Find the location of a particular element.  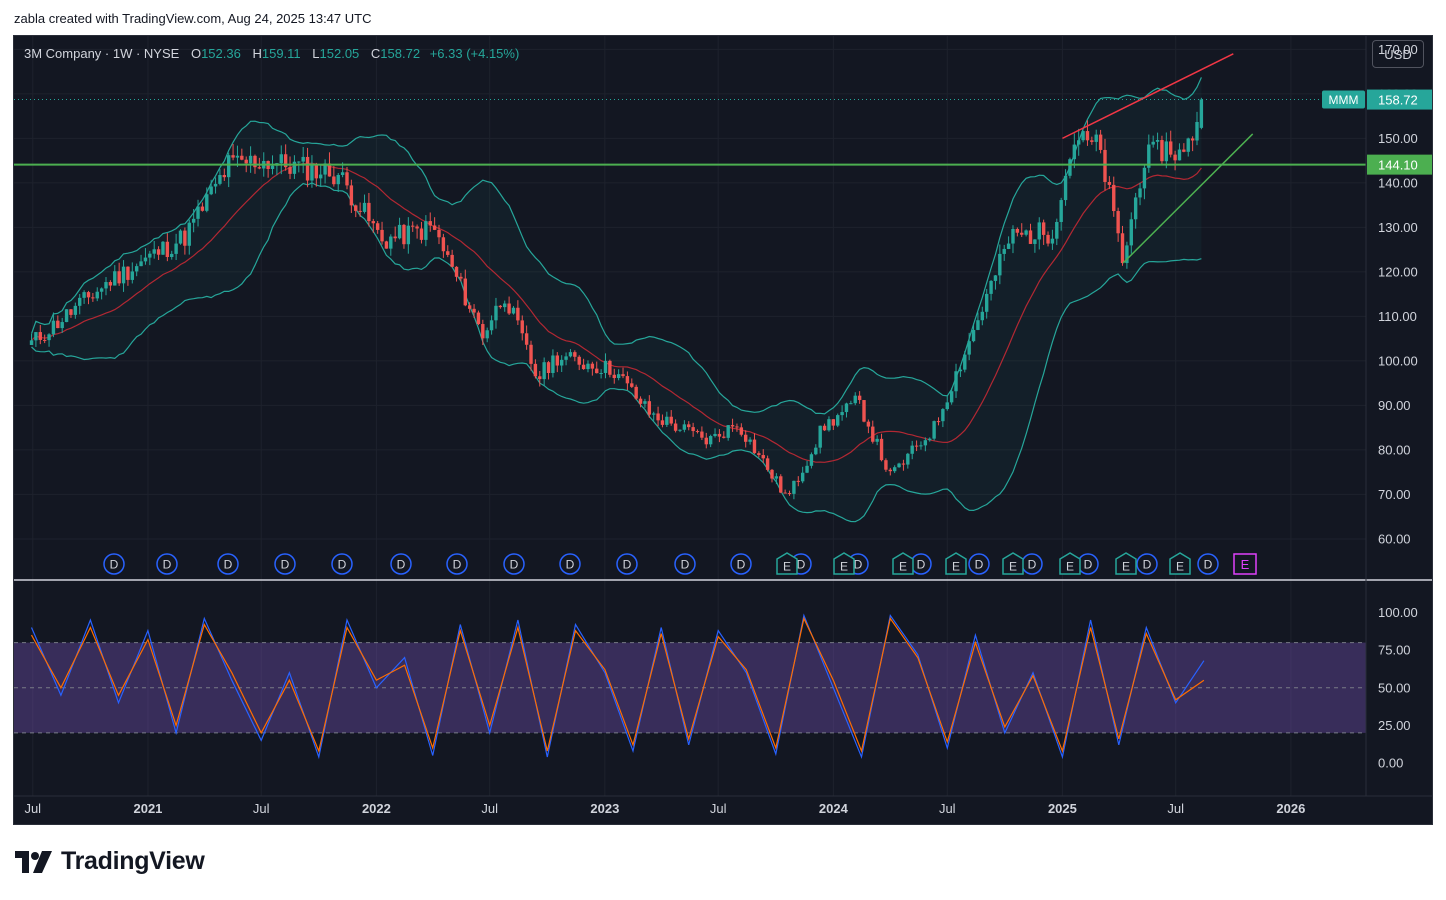

symbol-title: 3M Company · 1W · NYSE is located at coordinates (102, 53).